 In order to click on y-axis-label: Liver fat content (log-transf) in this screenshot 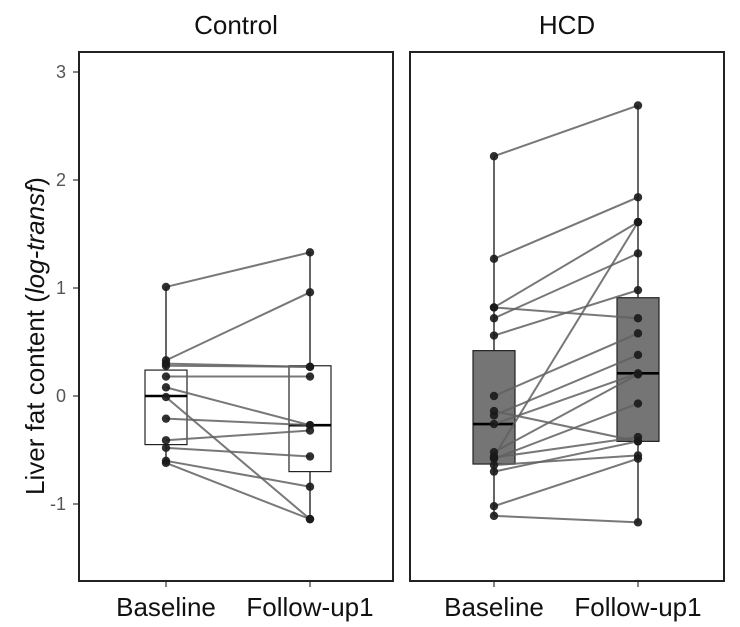, I will do `click(35, 336)`.